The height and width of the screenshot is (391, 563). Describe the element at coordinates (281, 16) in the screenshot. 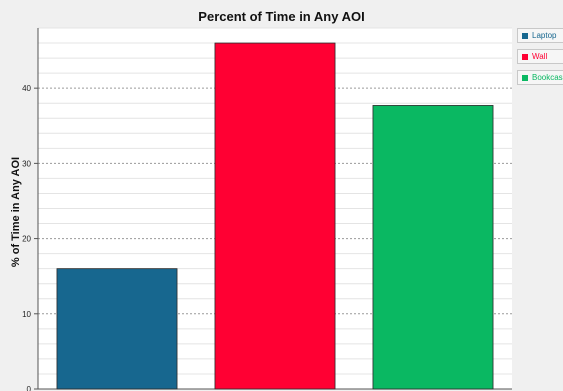

I see `chart-title: Percent of Time in Any AOI` at that location.